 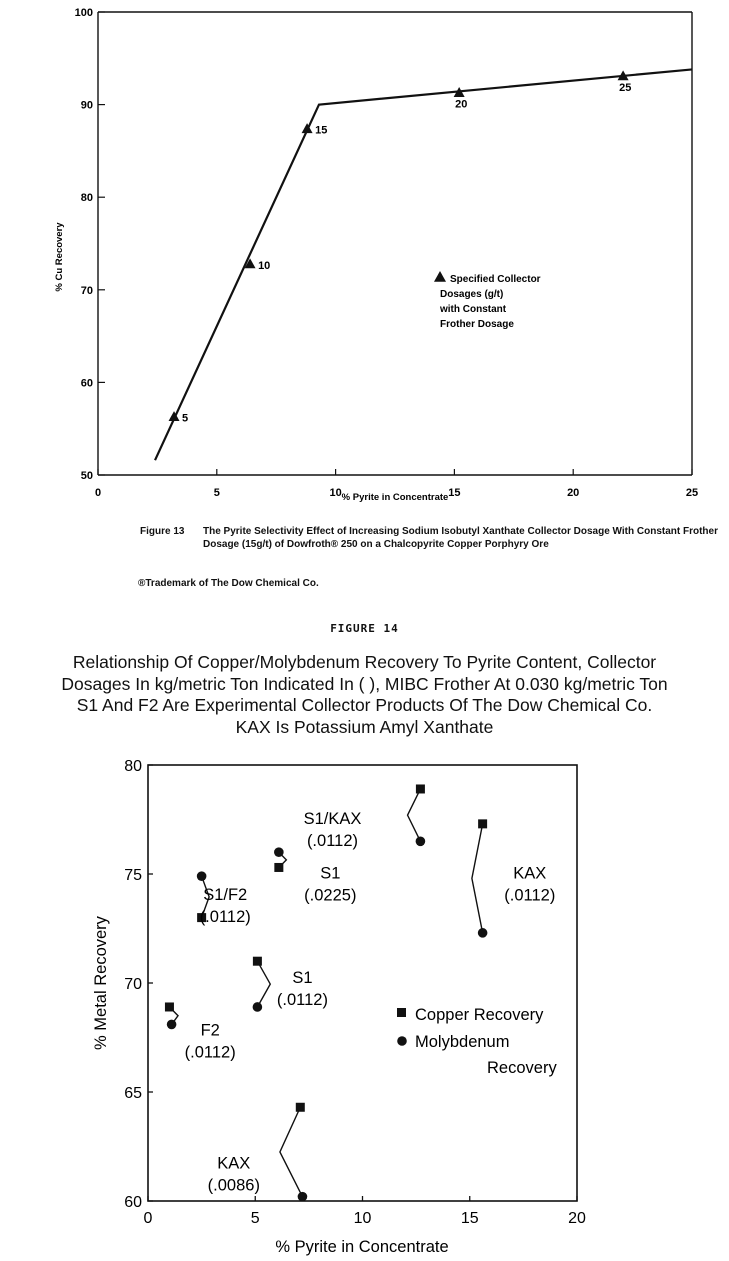 What do you see at coordinates (87, 476) in the screenshot?
I see `y-tick-label: 50` at bounding box center [87, 476].